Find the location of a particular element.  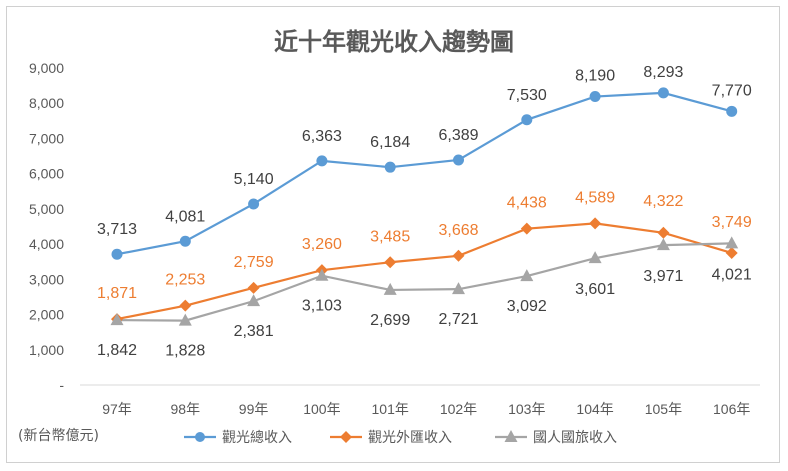

data-label: 5,140 is located at coordinates (254, 179).